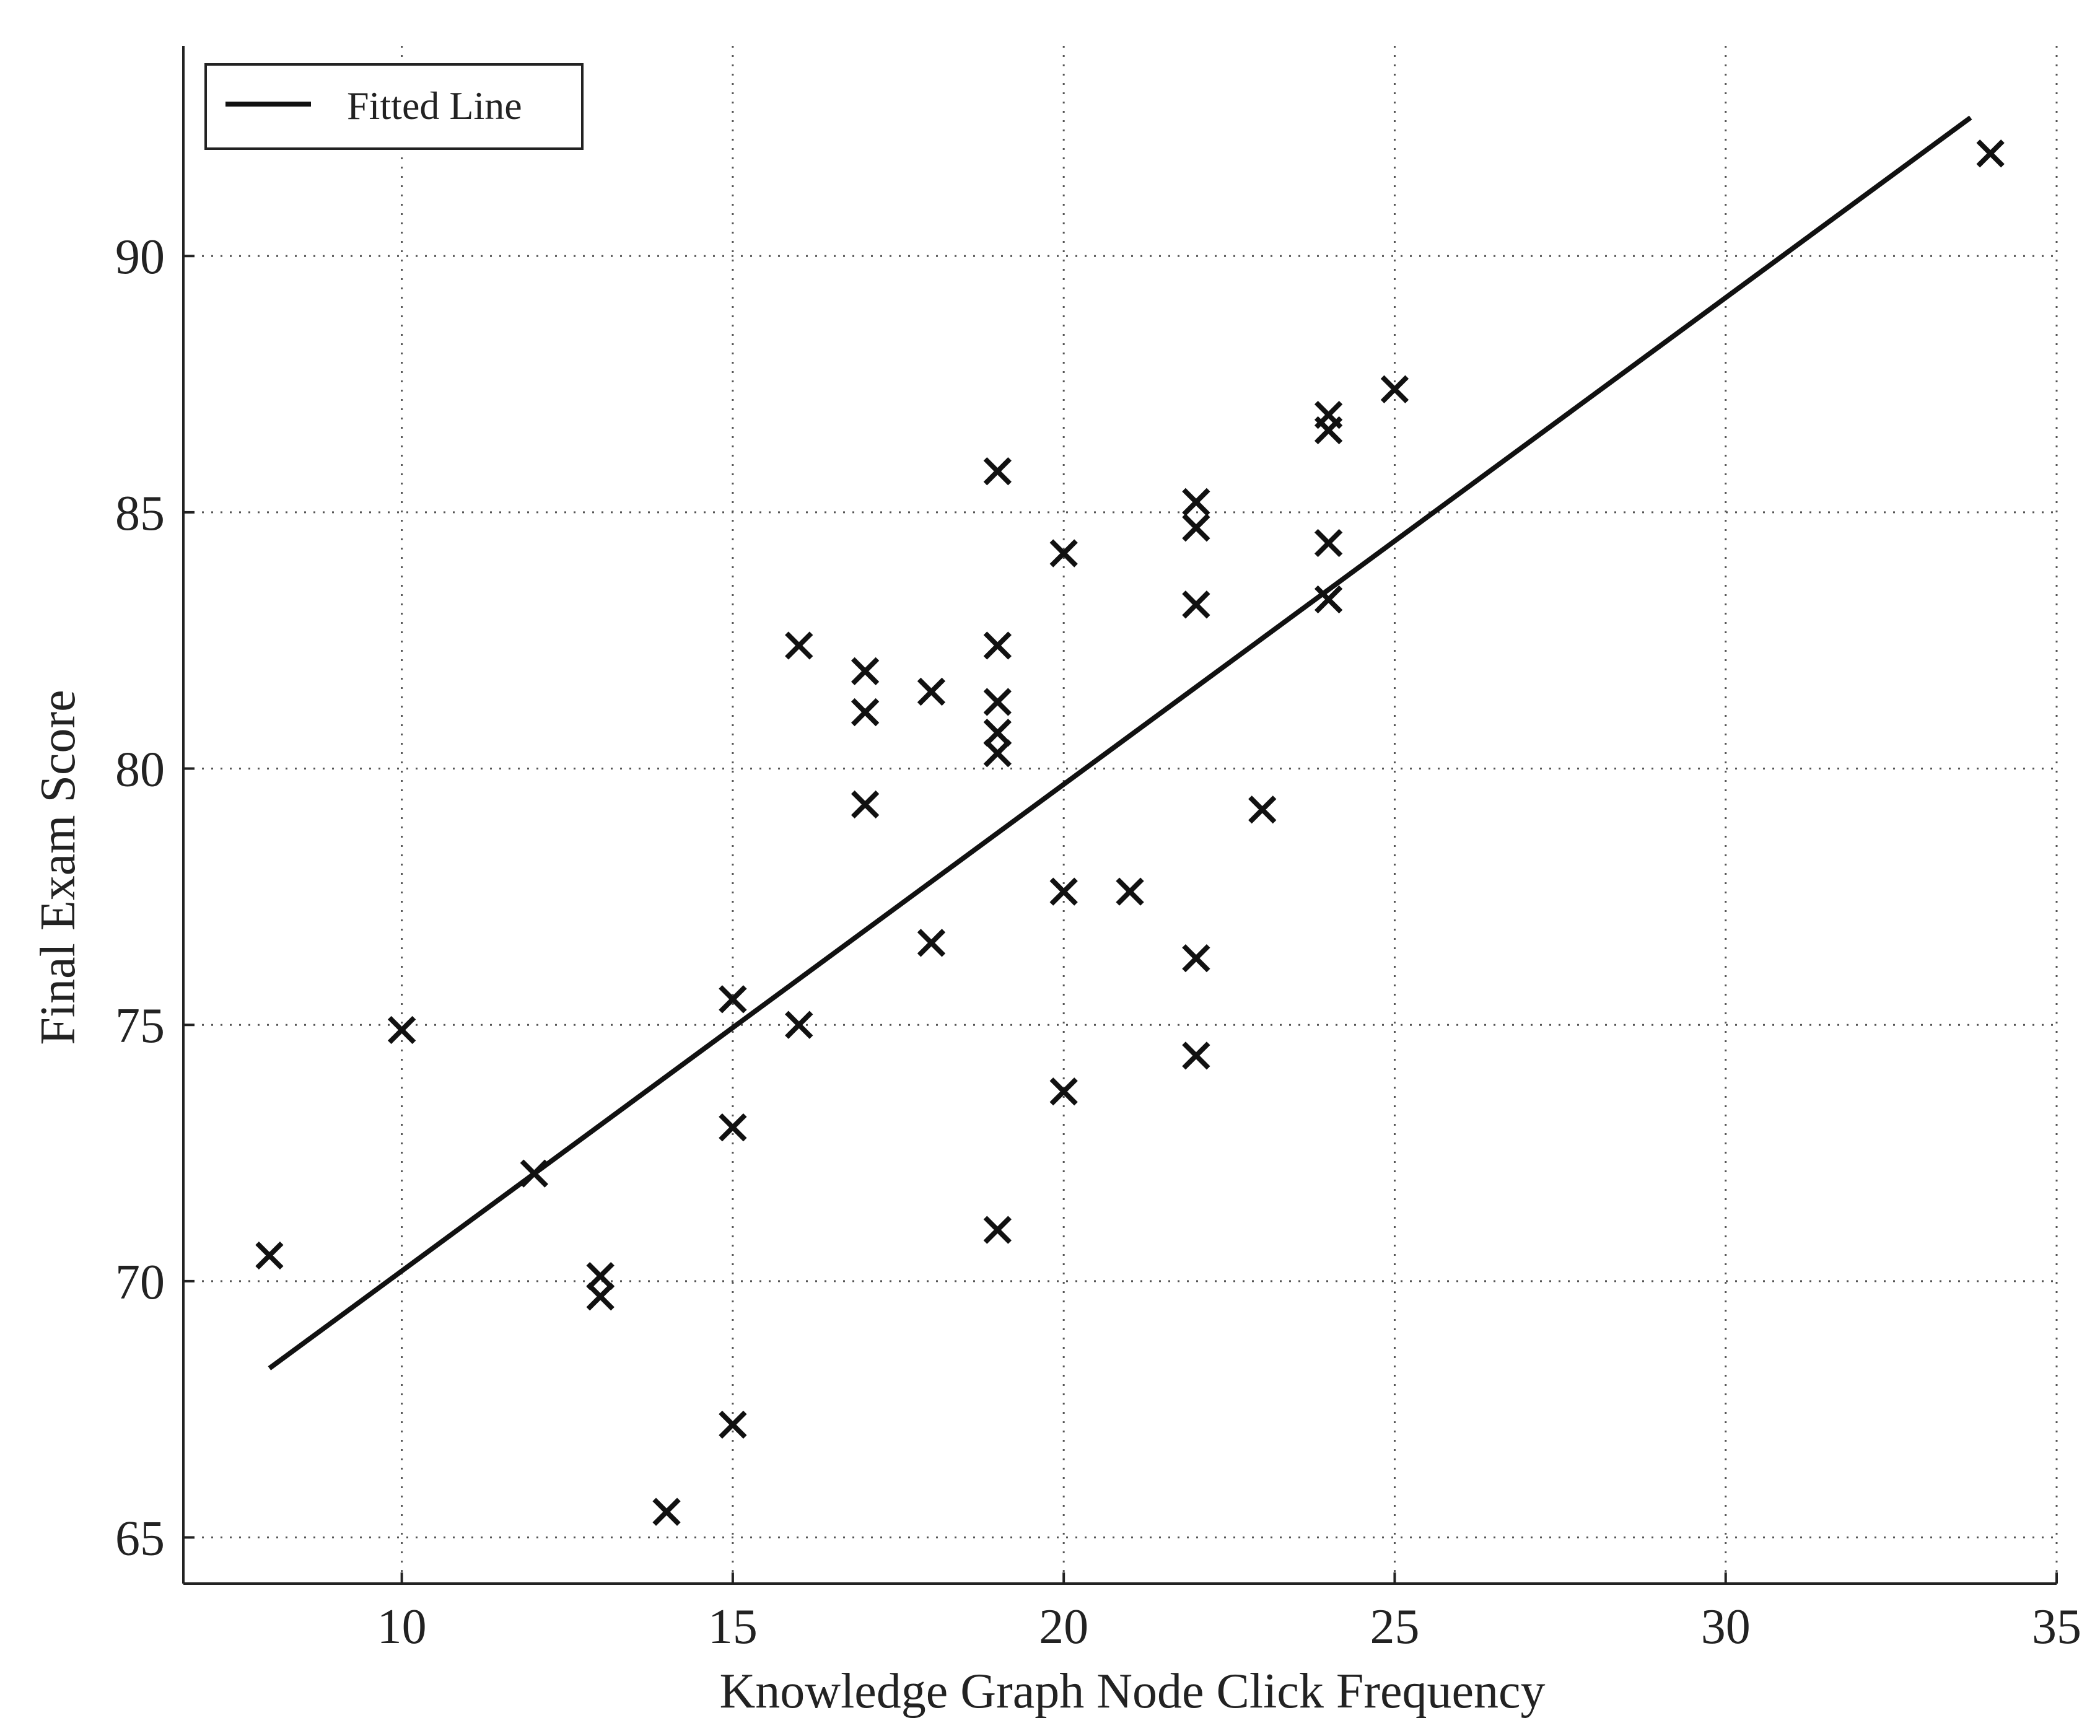  Describe the element at coordinates (733, 1627) in the screenshot. I see `x-tick-label-15: 15` at that location.